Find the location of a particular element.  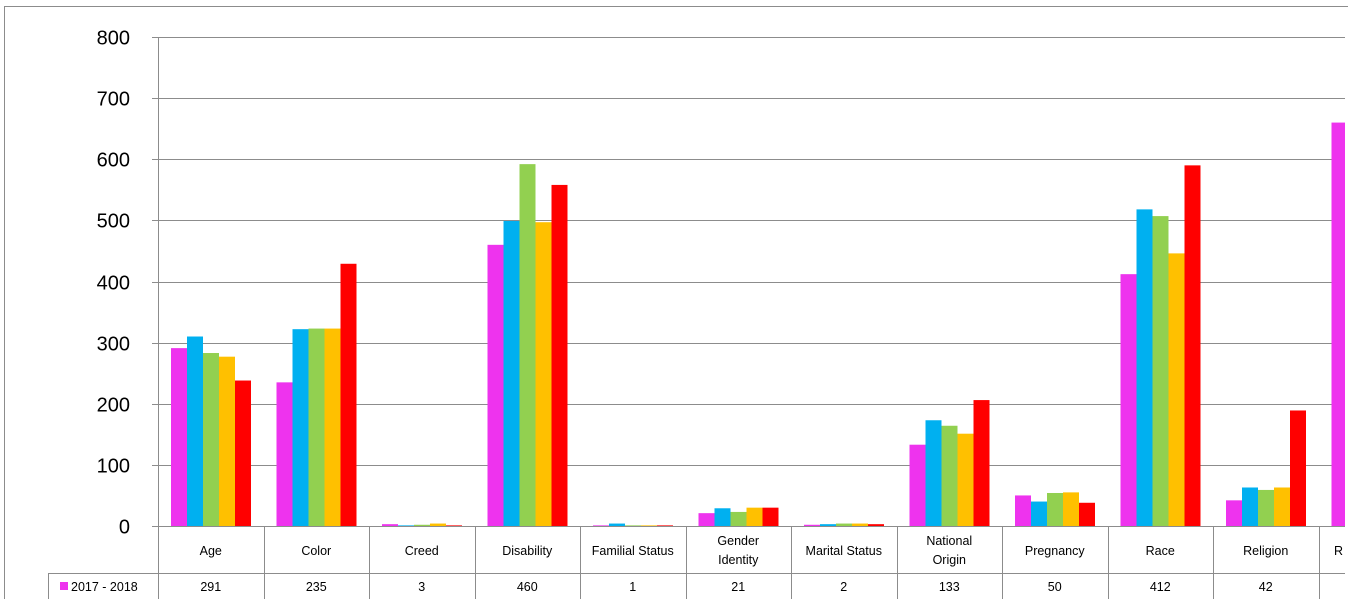

table-cell: 21 is located at coordinates (738, 587).